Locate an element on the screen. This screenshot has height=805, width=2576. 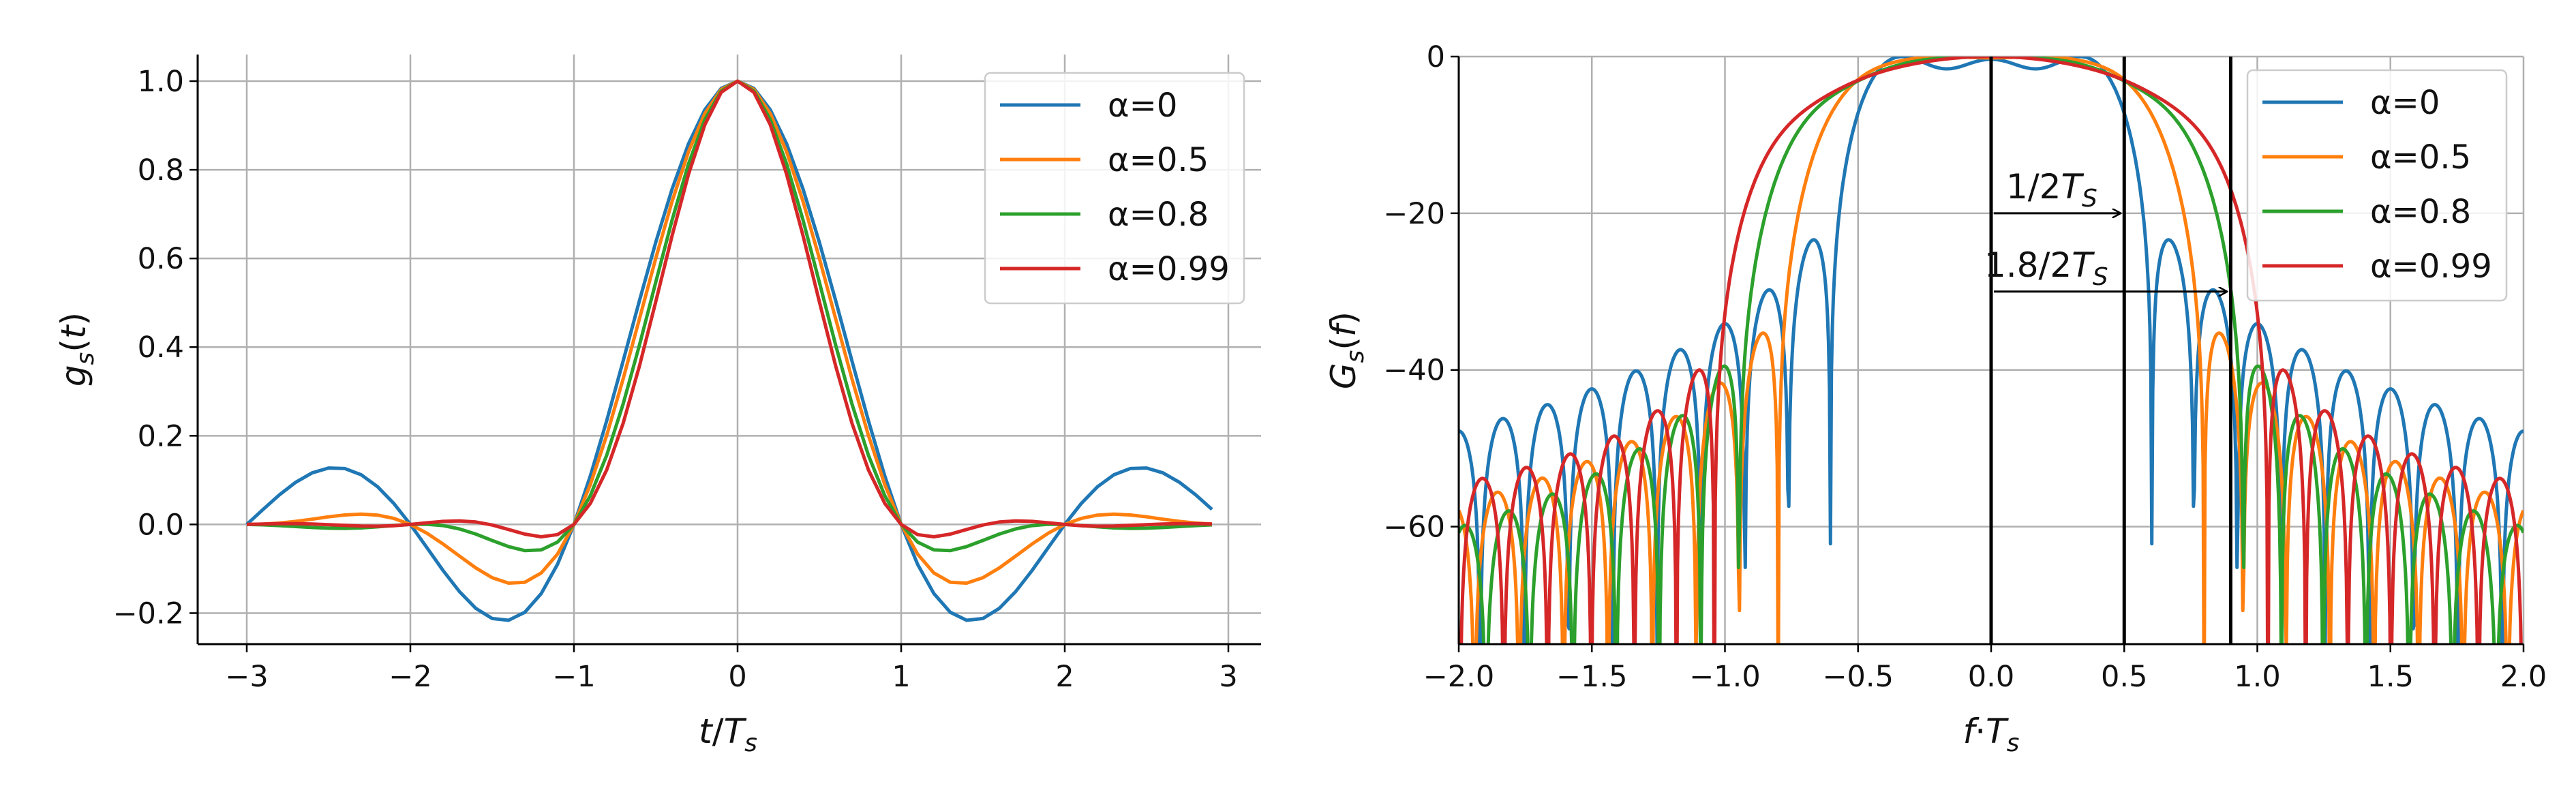
right-x-axis-label-text: f·Ts is located at coordinates (1991, 734).